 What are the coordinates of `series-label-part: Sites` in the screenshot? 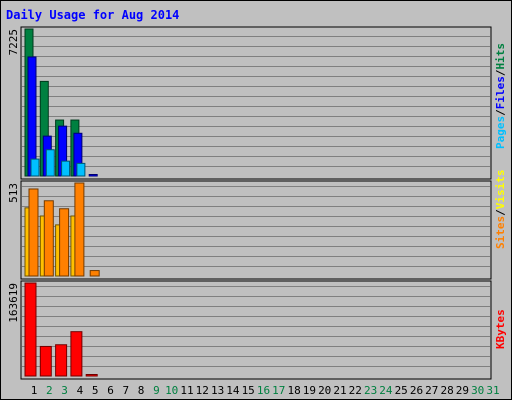 It's located at (500, 232).